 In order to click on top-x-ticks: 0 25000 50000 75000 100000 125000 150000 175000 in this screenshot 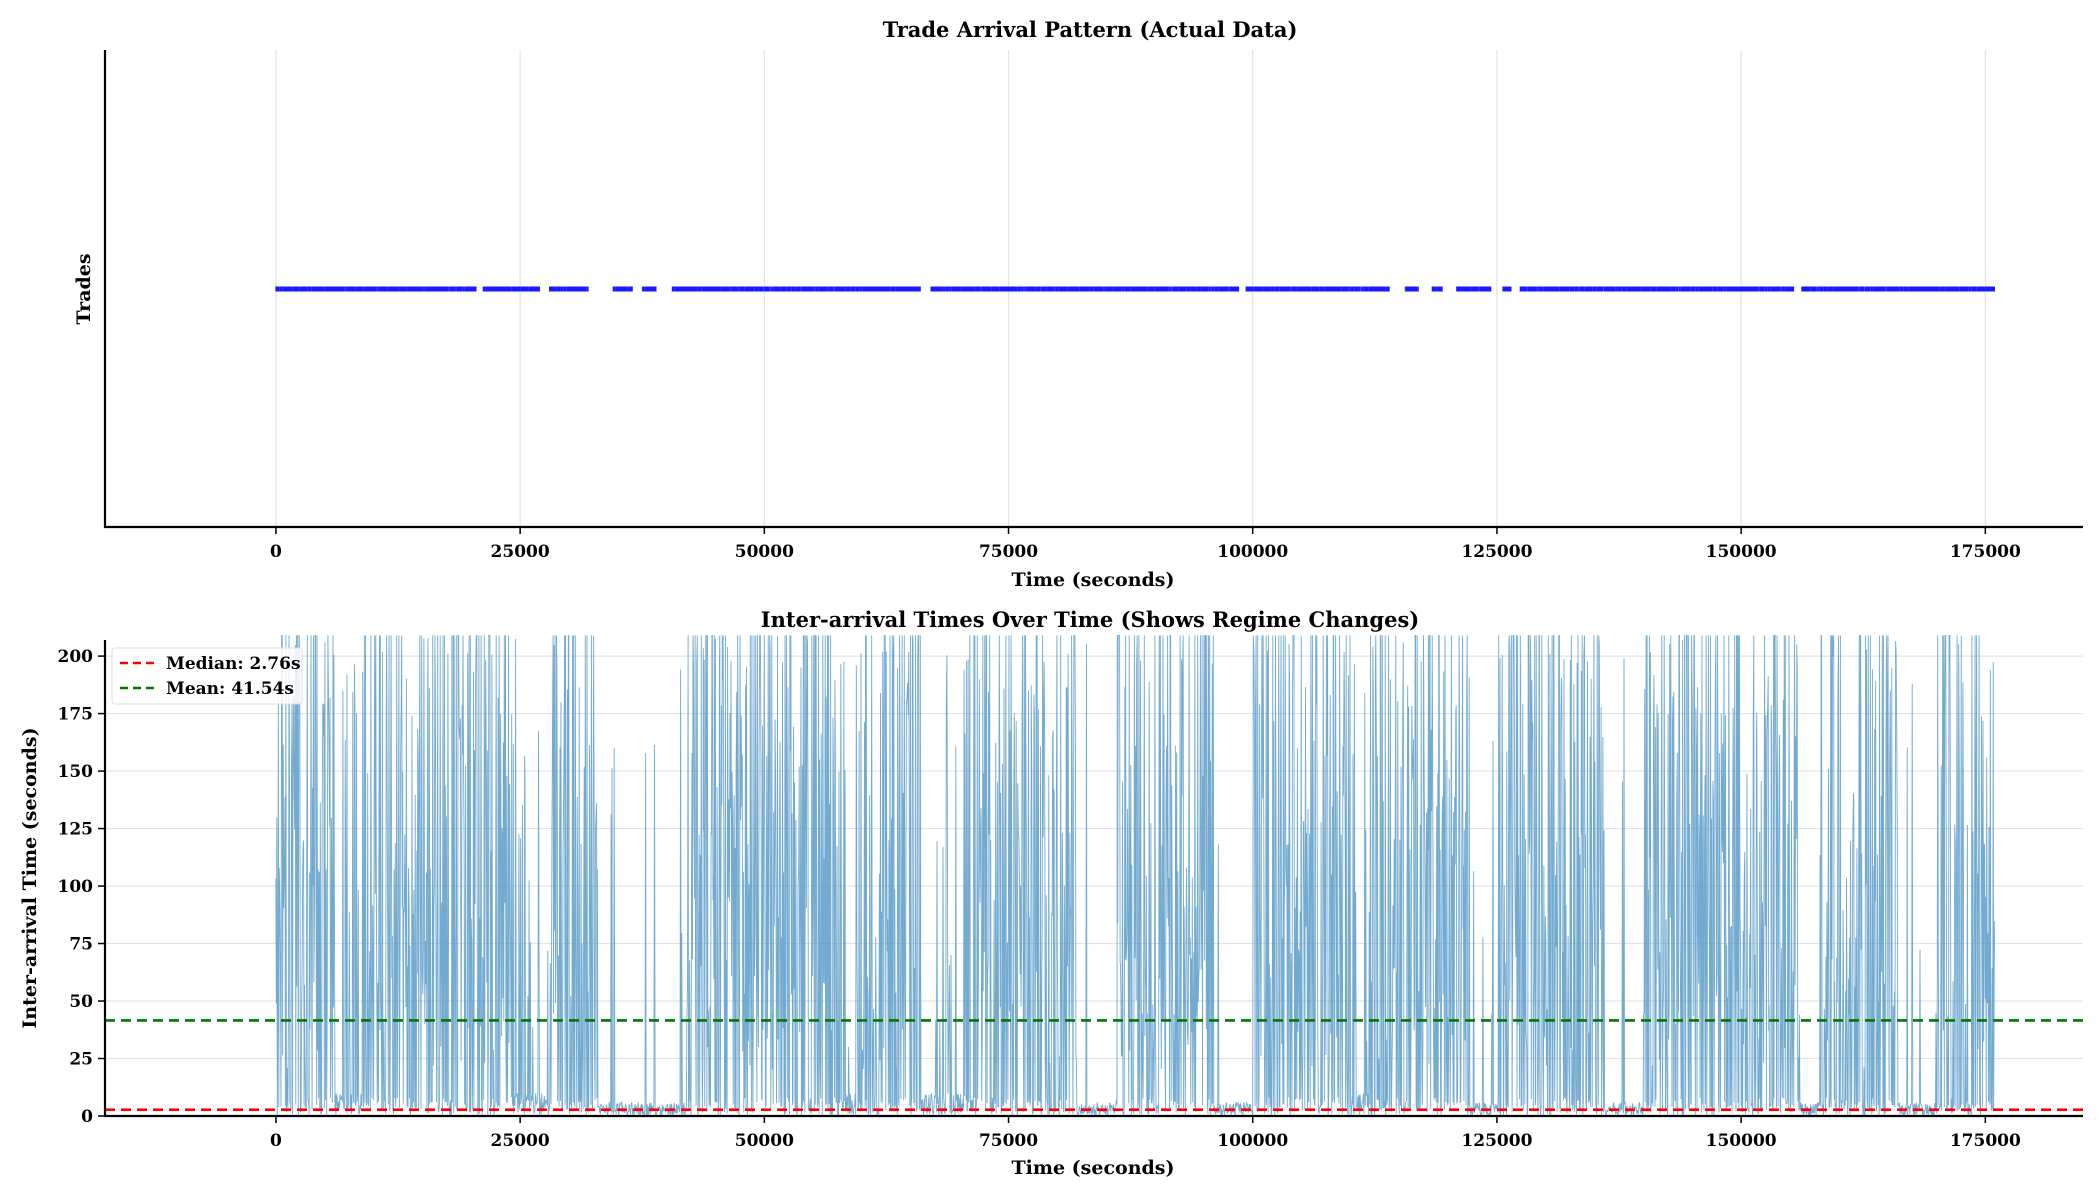, I will do `click(1145, 544)`.